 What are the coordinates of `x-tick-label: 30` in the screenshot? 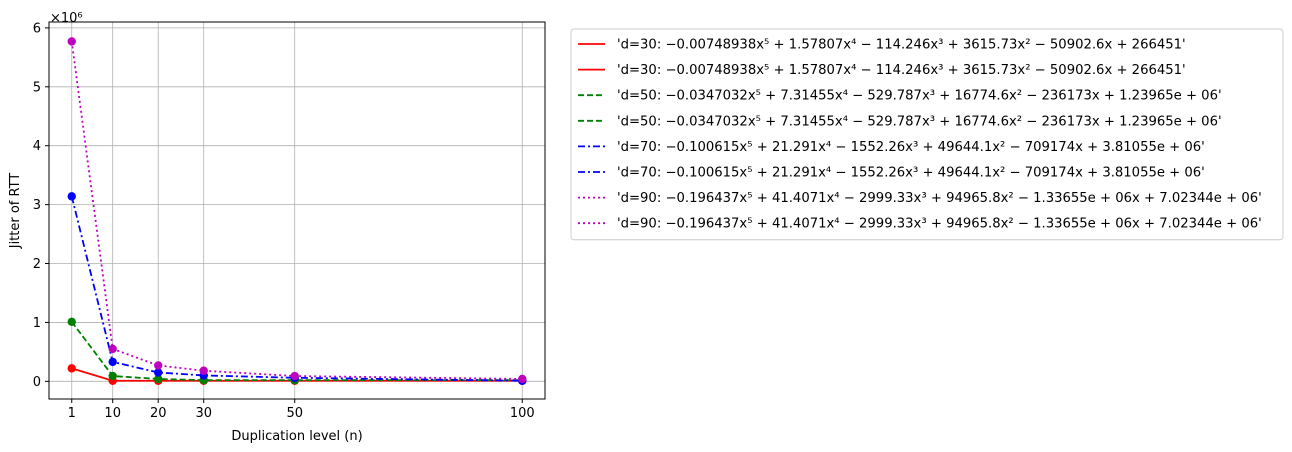 It's located at (203, 413).